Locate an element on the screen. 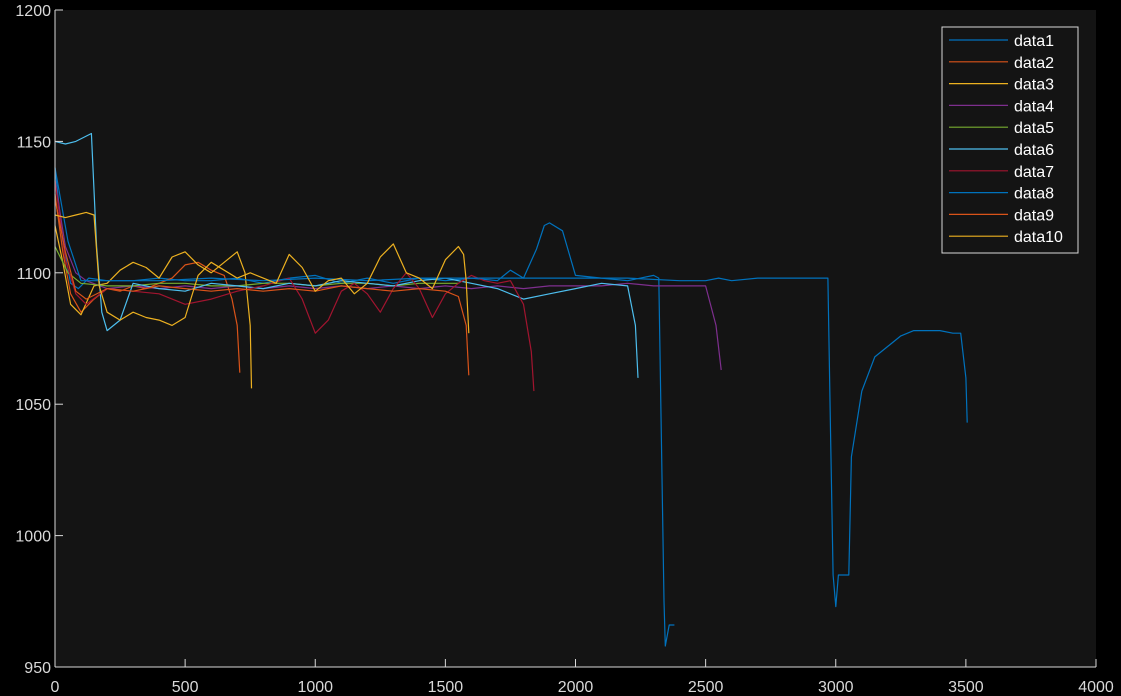 The image size is (1121, 696). y-tick-label: 1050 is located at coordinates (33, 405).